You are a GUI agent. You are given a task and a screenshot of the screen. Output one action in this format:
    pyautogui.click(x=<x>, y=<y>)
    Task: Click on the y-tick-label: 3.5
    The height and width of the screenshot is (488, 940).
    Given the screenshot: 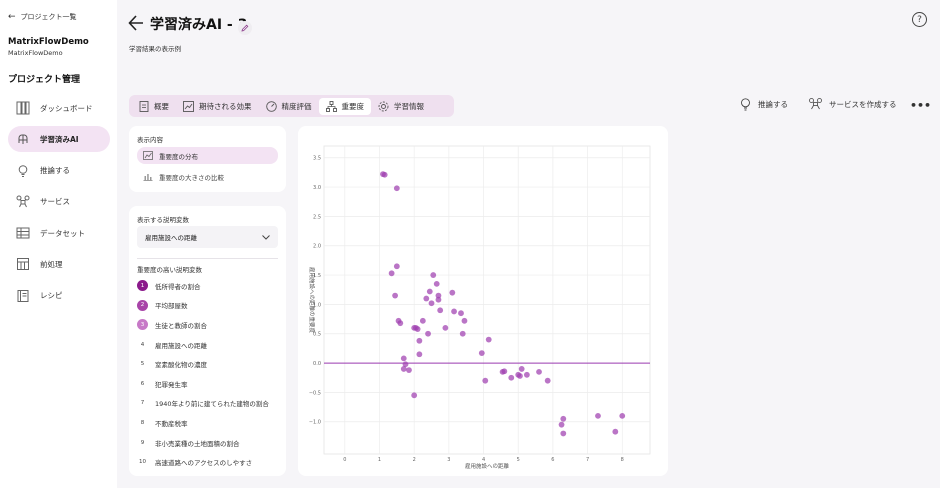 What is the action you would take?
    pyautogui.click(x=317, y=159)
    